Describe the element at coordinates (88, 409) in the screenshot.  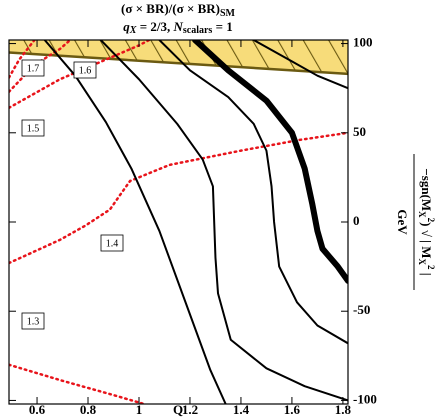
I see `x-tick-label: 0.8` at that location.